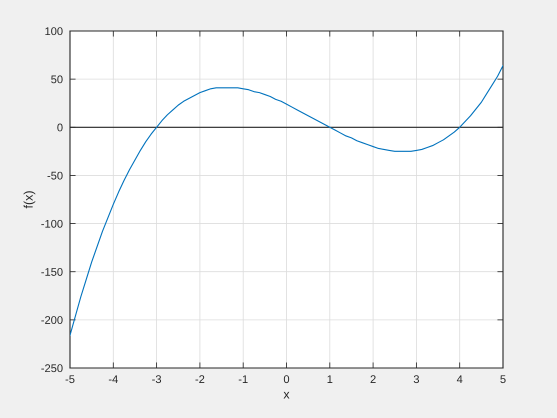  Describe the element at coordinates (113, 379) in the screenshot. I see `x-tick-label: -4` at that location.